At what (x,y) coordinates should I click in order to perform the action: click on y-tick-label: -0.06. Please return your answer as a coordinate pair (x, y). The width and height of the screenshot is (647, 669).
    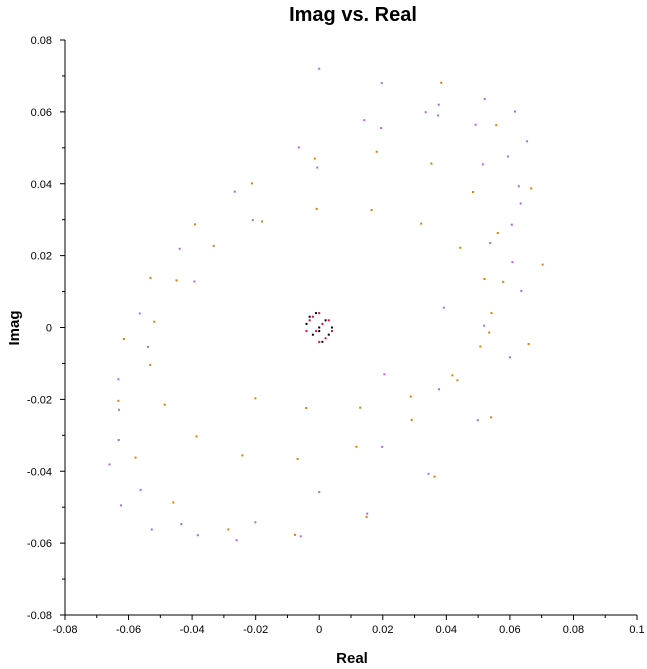
    Looking at the image, I should click on (39, 544).